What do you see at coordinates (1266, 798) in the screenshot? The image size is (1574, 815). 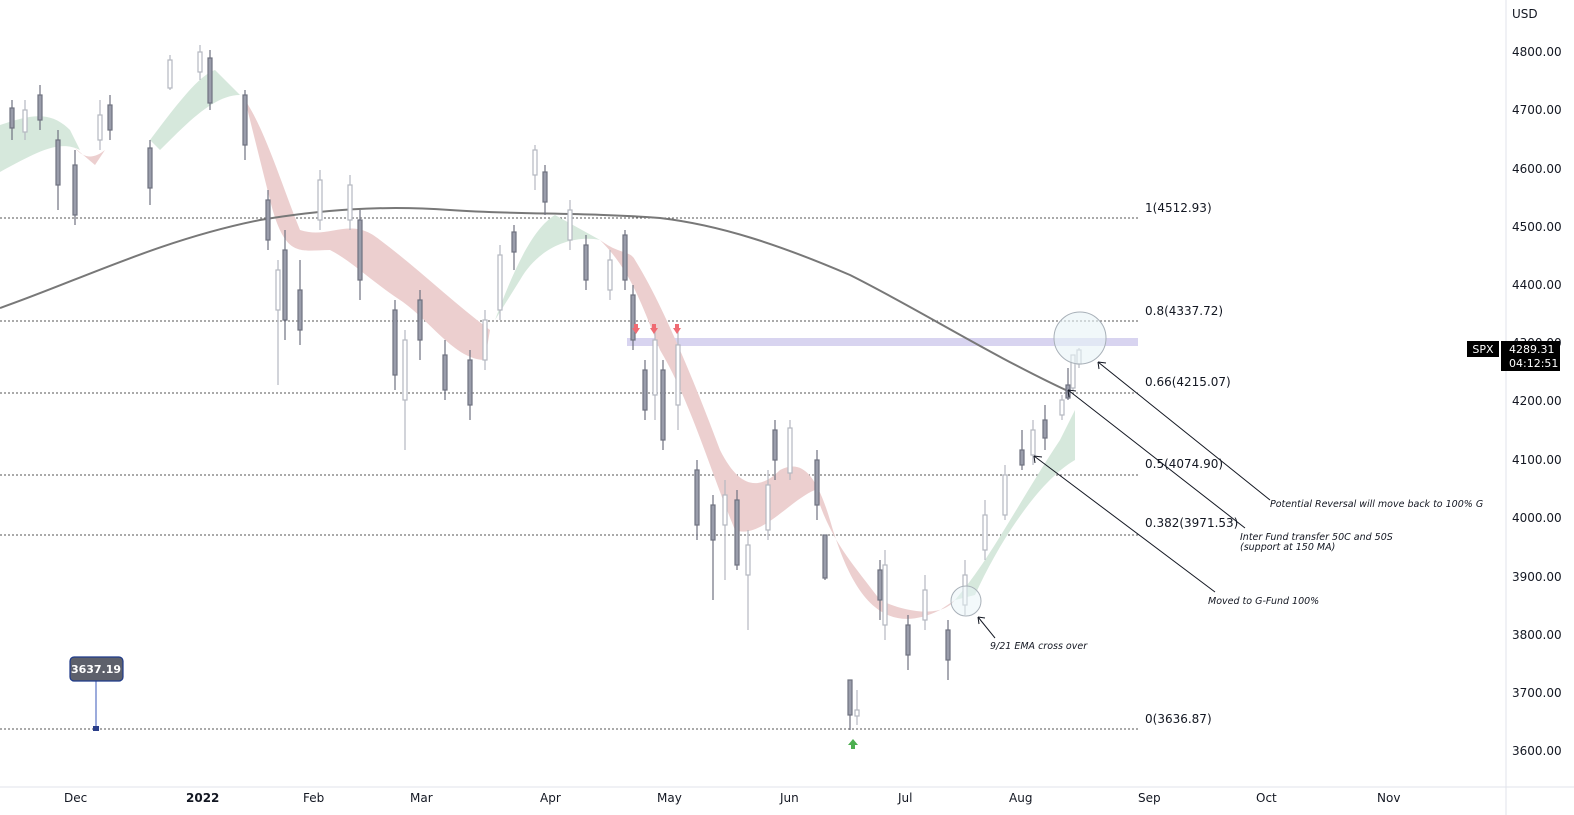 I see `time-label: Oct` at bounding box center [1266, 798].